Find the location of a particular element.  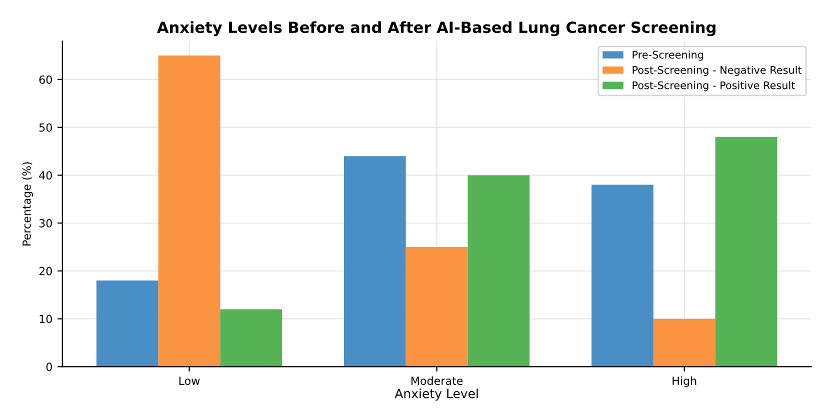

y-tick-label: 10 is located at coordinates (46, 319).